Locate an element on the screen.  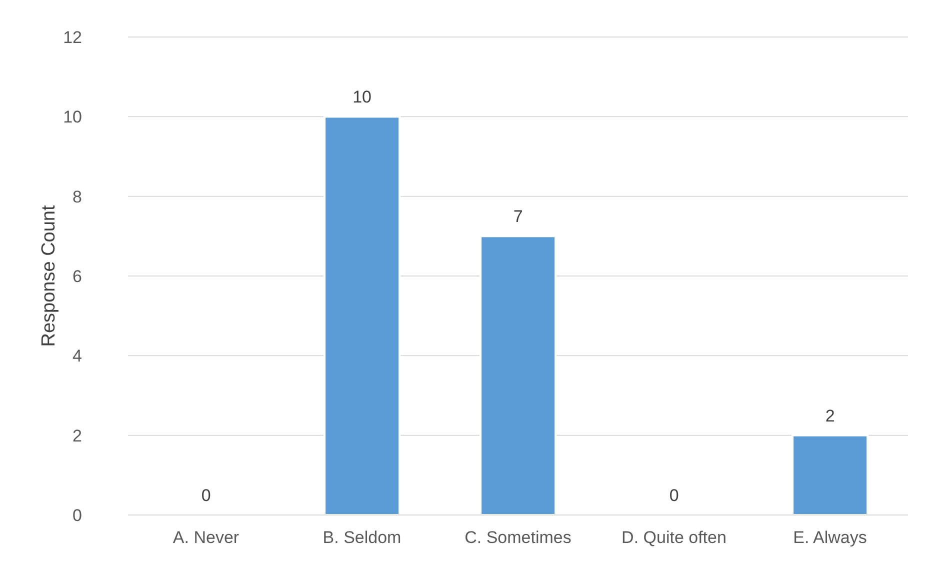
data-label: 2 is located at coordinates (830, 416).